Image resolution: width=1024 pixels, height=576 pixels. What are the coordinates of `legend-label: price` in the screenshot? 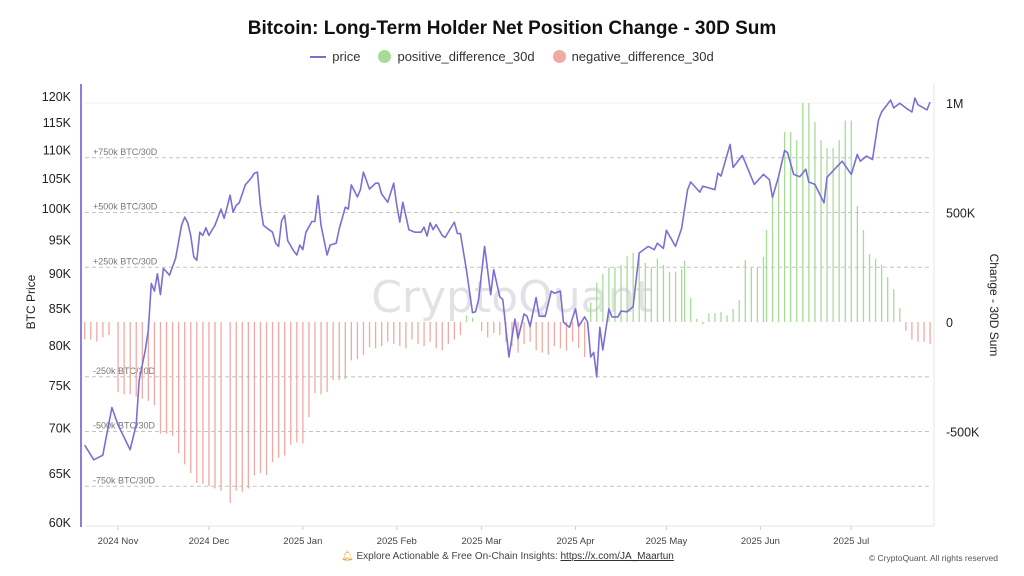 It's located at (346, 56).